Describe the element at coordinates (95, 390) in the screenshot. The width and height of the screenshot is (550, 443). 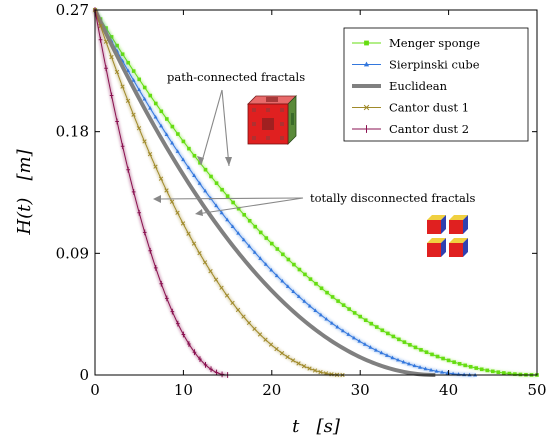
I see `x-tick-label: 0` at that location.